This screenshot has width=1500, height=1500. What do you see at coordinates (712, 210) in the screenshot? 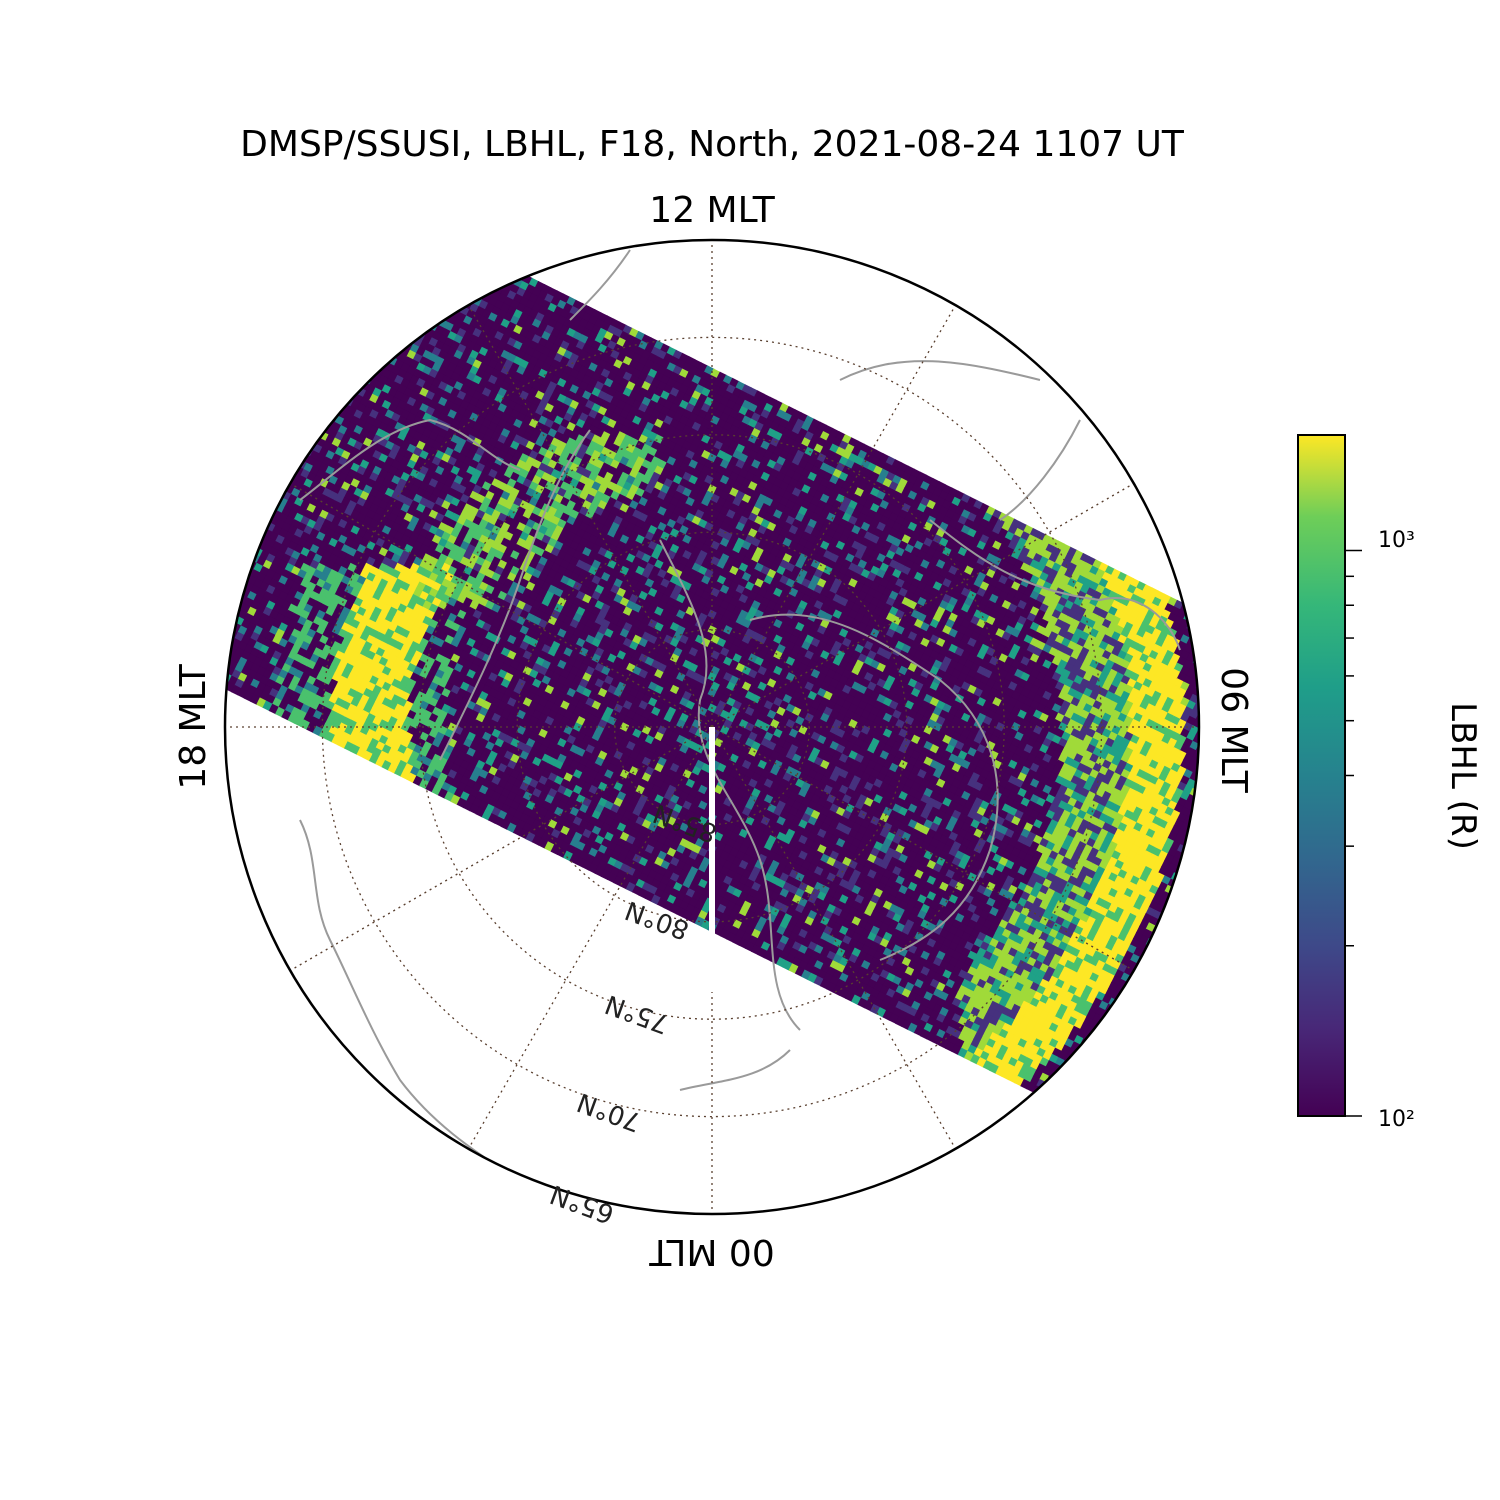
I see `mlt-label-top: 12 MLT` at bounding box center [712, 210].